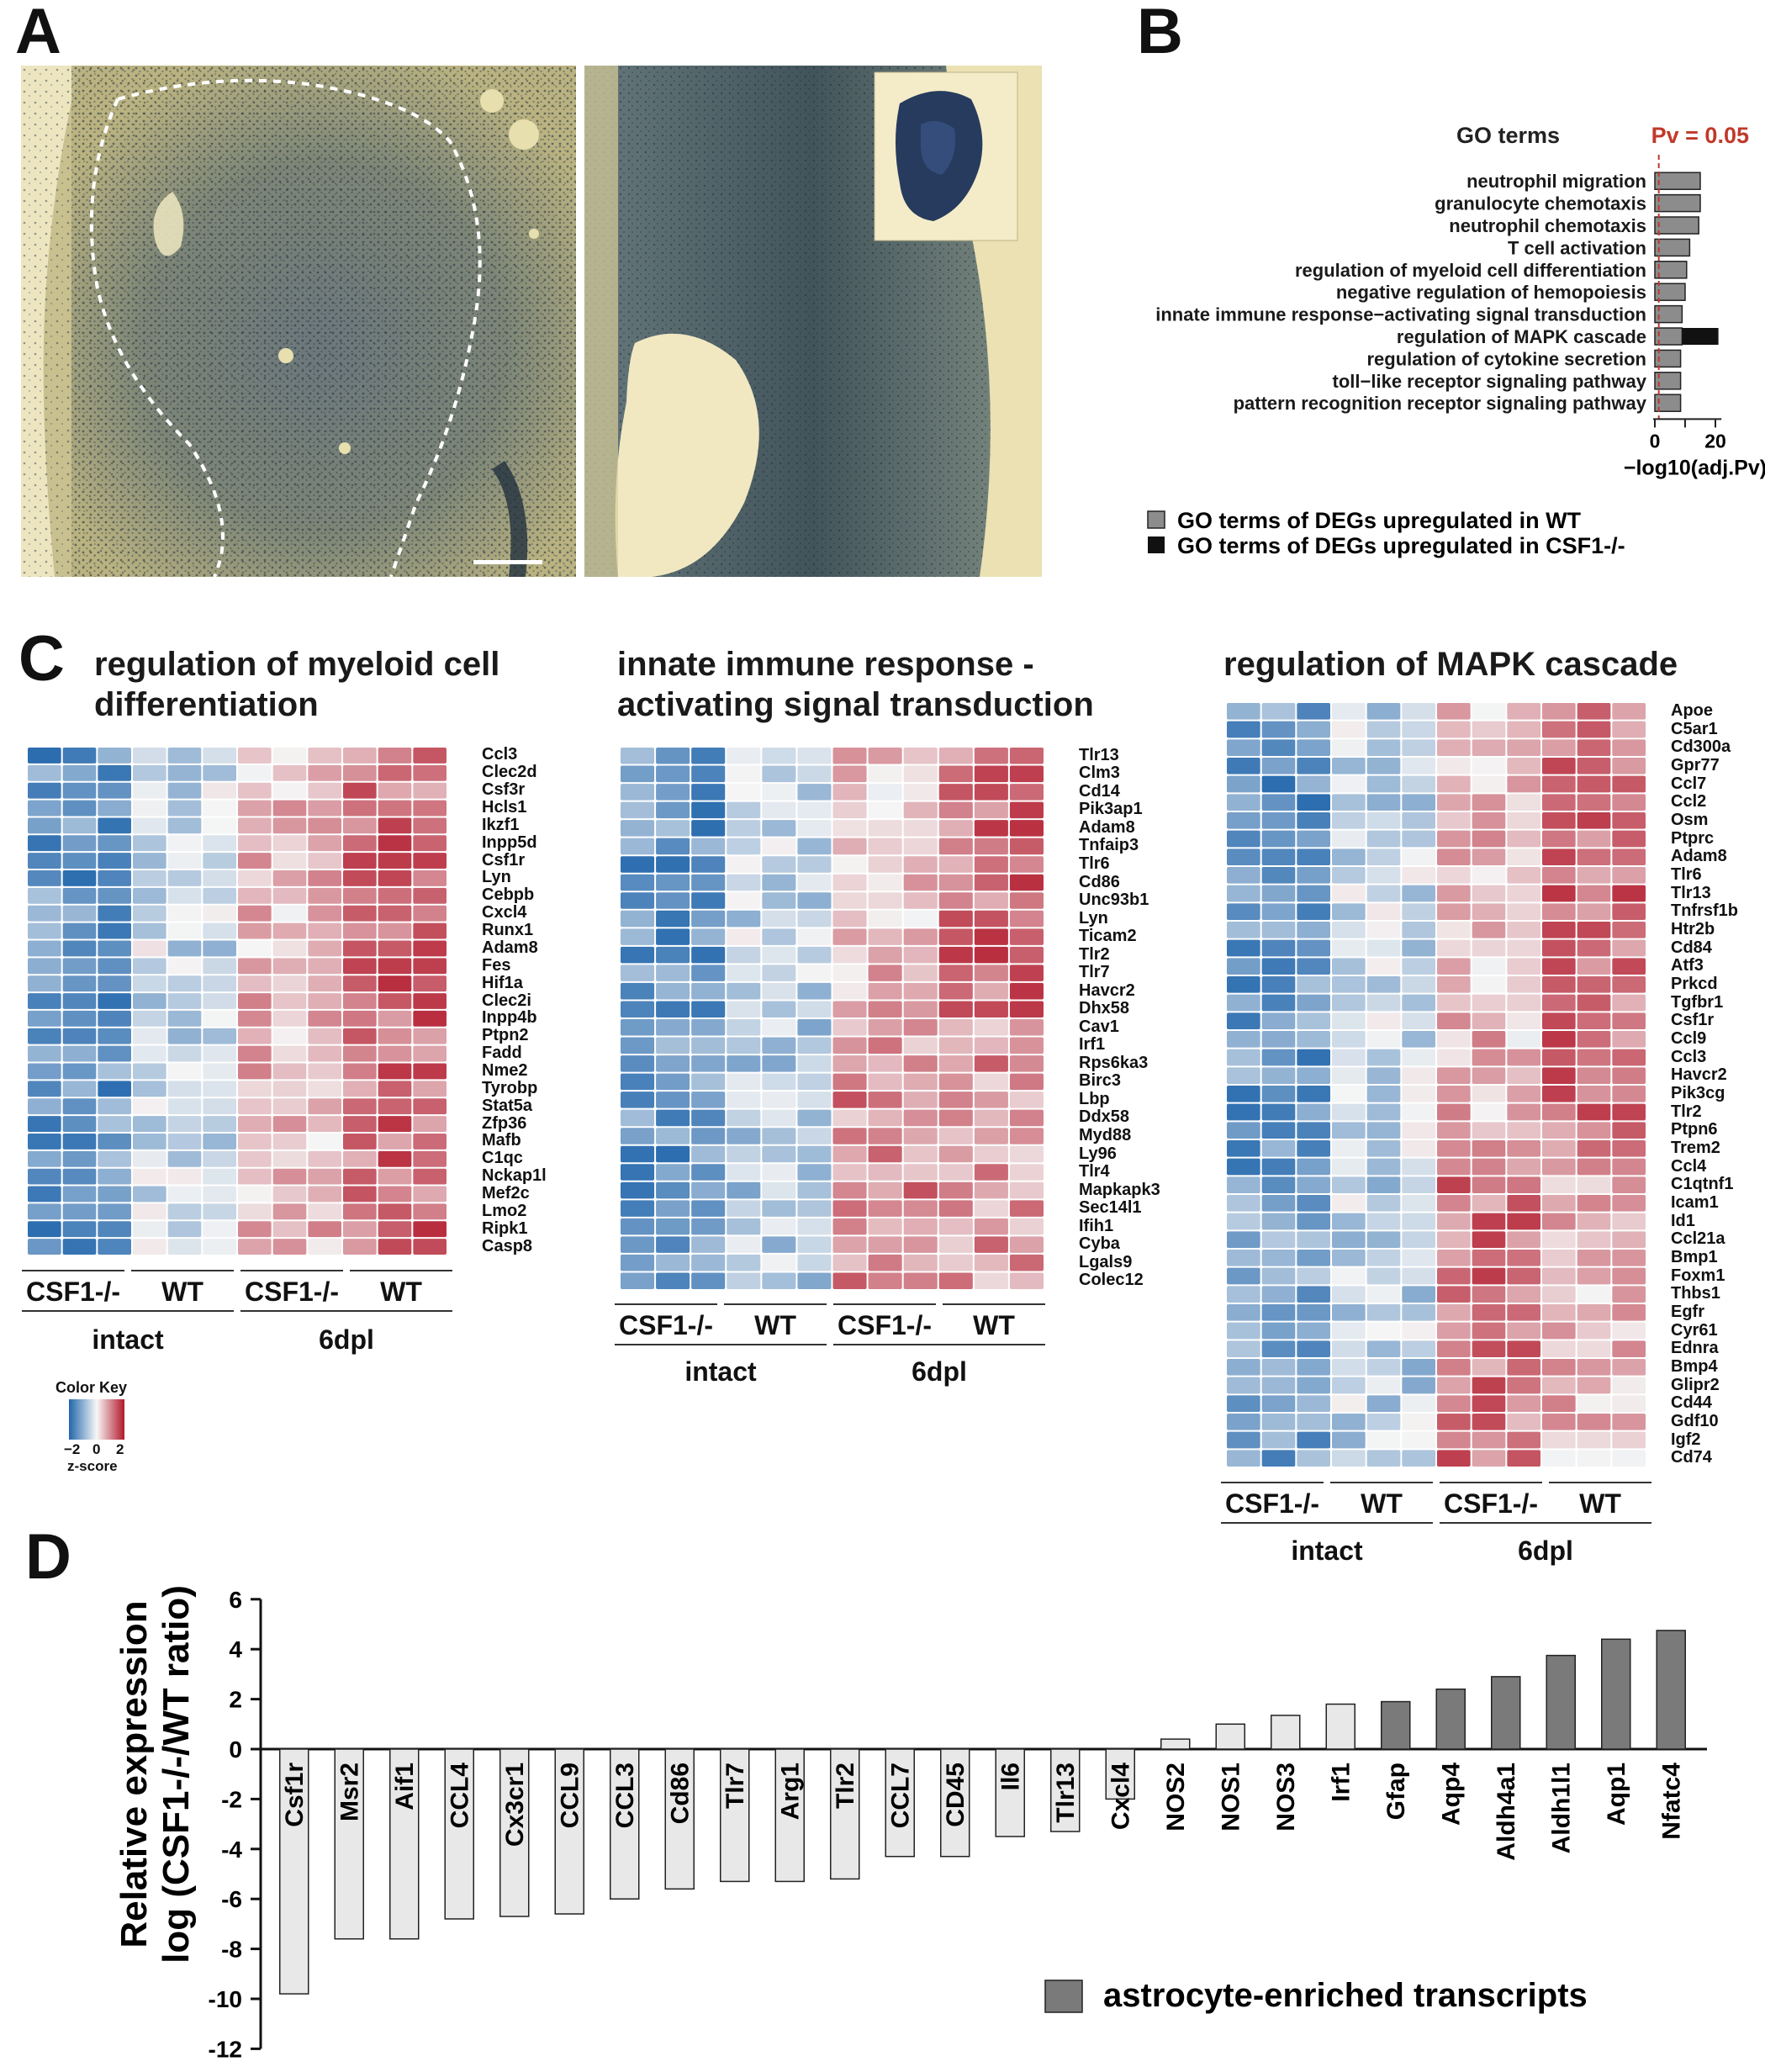 Image resolution: width=1765 pixels, height=2072 pixels. I want to click on condition-label: intact, so click(1327, 1551).